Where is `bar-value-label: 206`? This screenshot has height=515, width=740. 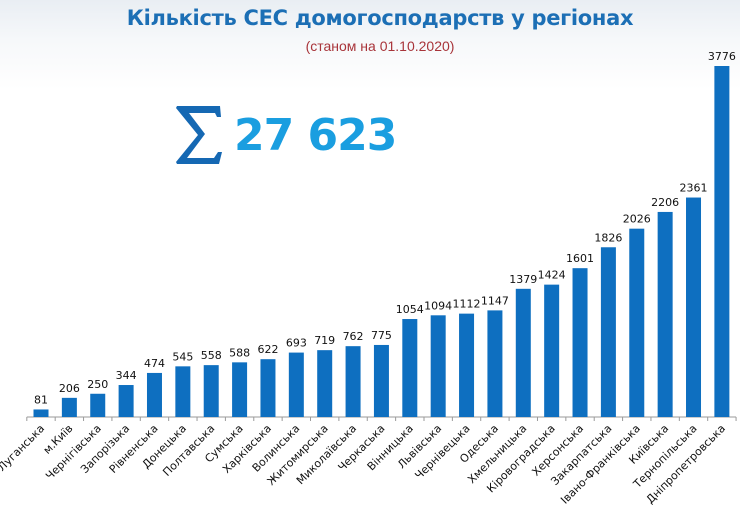
bar-value-label: 206 is located at coordinates (69, 388).